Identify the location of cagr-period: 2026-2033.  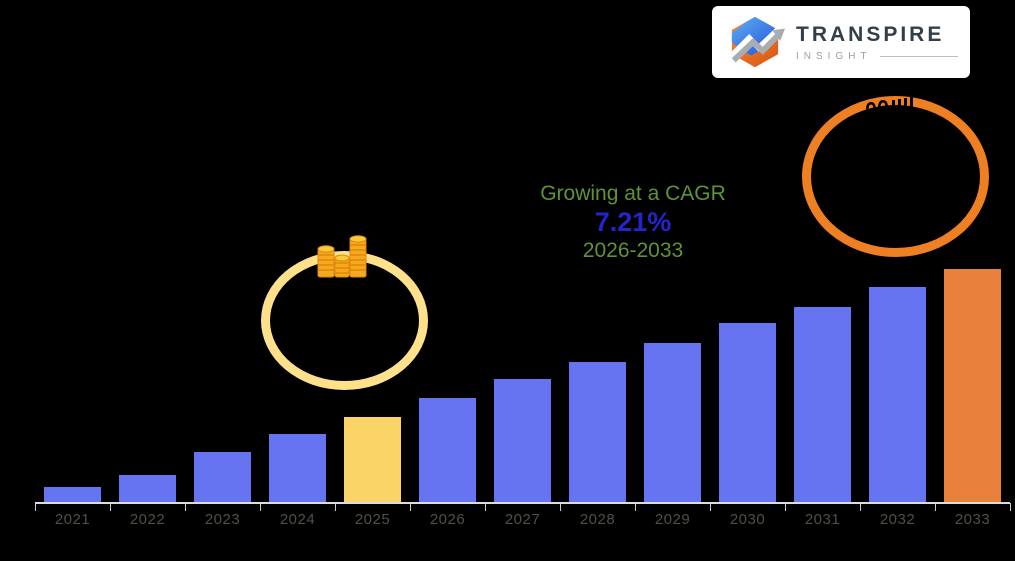
(633, 250).